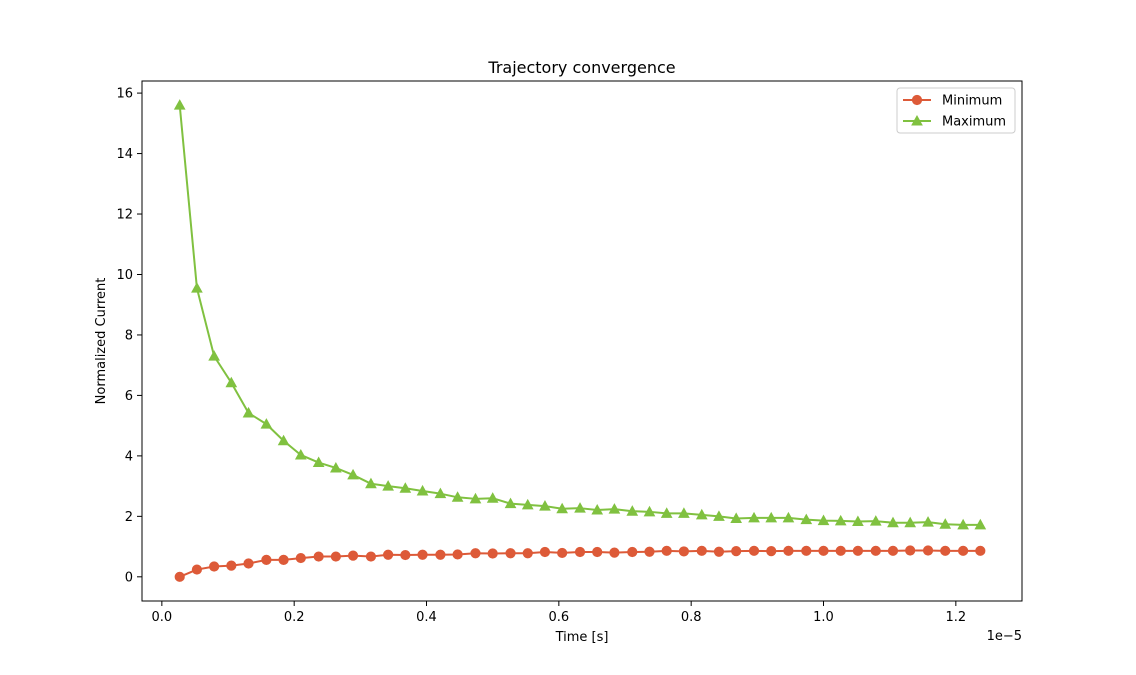  Describe the element at coordinates (972, 101) in the screenshot. I see `legend-minimum-label: Minimum` at that location.